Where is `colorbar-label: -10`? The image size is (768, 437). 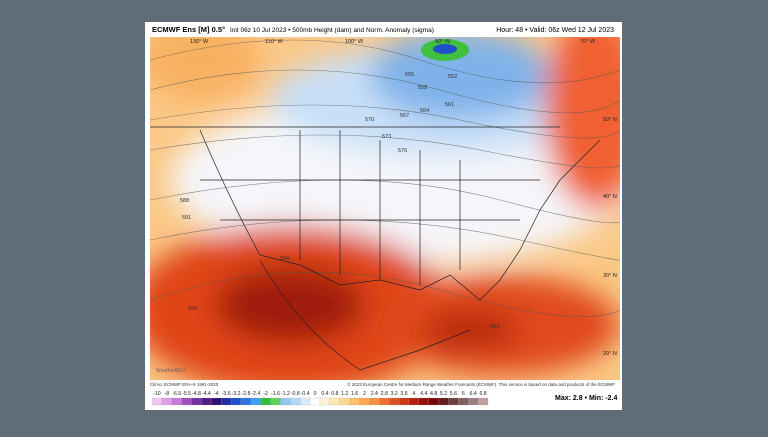
colorbar-label: -10 is located at coordinates (157, 394).